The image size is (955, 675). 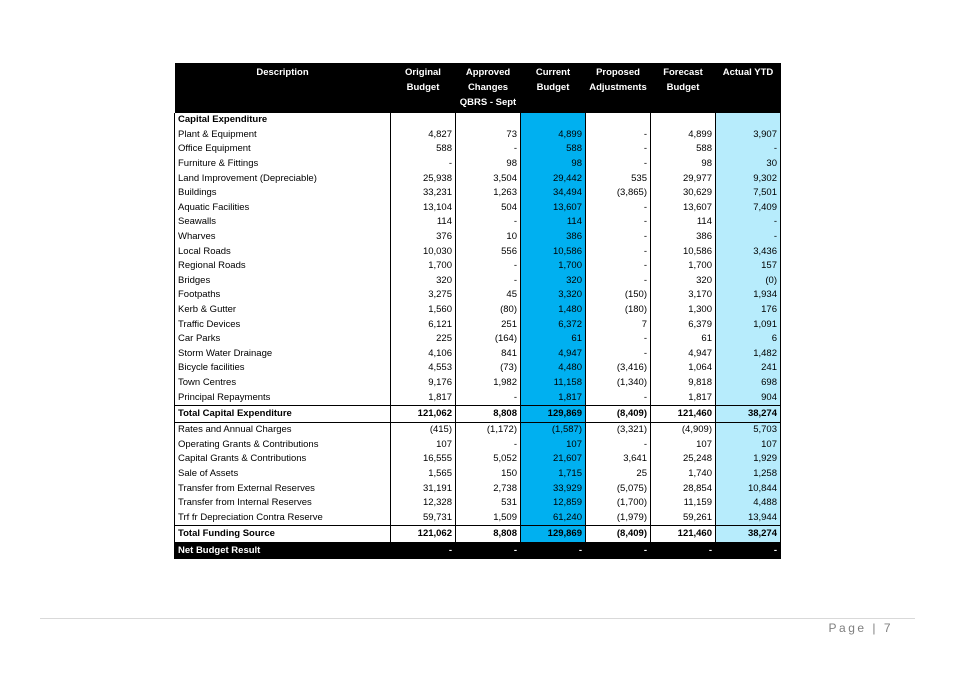 What do you see at coordinates (477, 551) in the screenshot?
I see `net-budget-result-row: Net Budget Result - - - - - -` at bounding box center [477, 551].